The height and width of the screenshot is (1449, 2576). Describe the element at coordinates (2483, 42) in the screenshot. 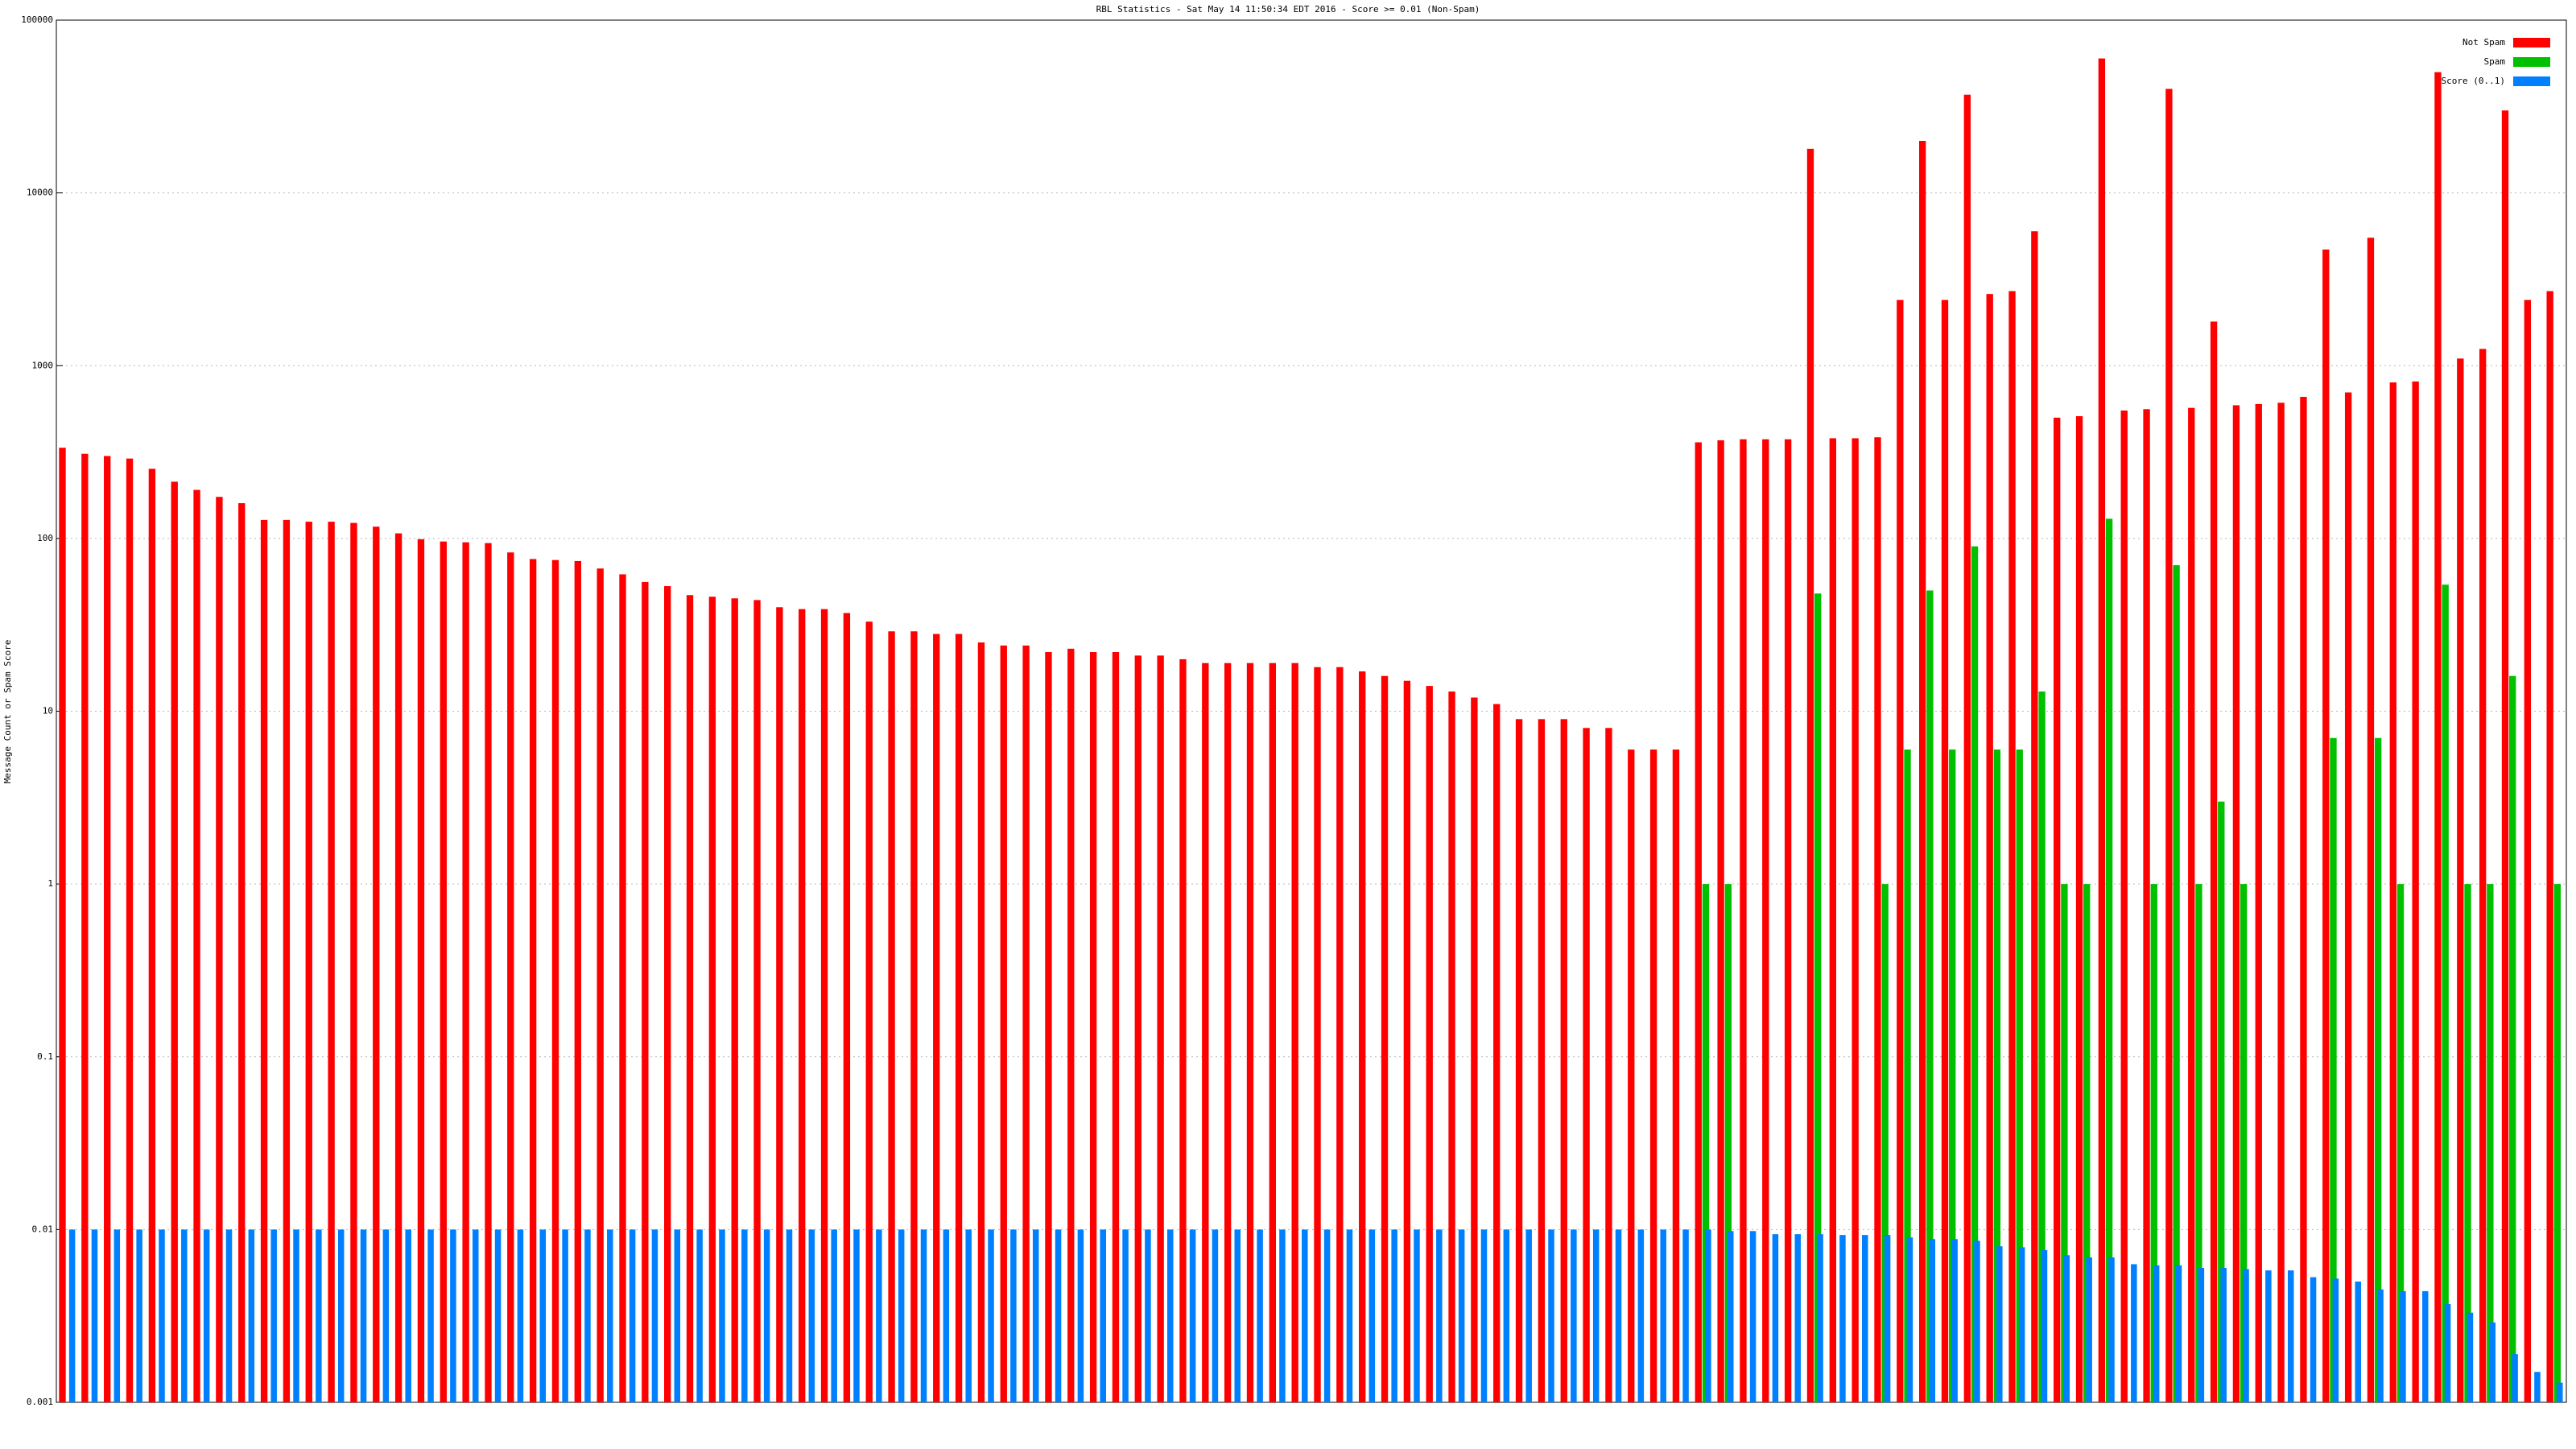

I see `legend-label: Not Spam` at that location.